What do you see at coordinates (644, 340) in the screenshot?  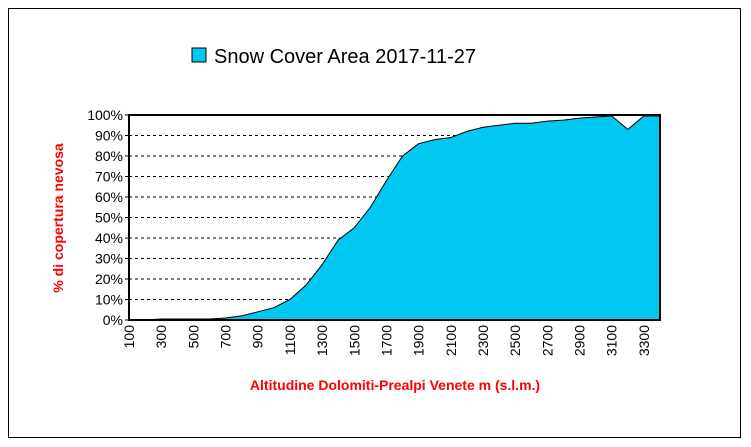 I see `x-tick-label: 3300` at bounding box center [644, 340].